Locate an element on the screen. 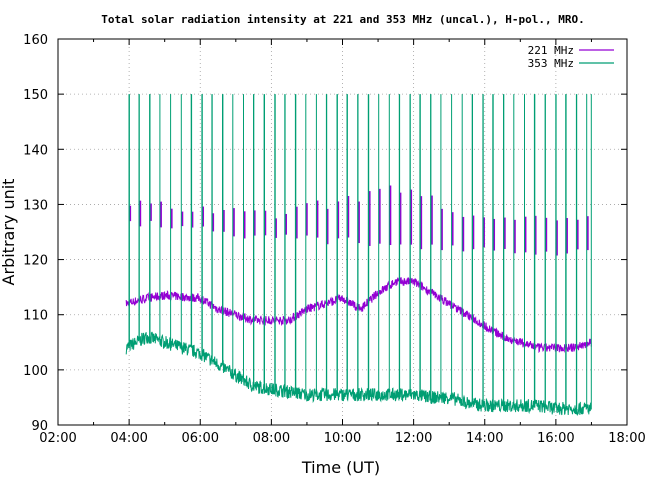  x-tick-label: 18:00 is located at coordinates (626, 438).